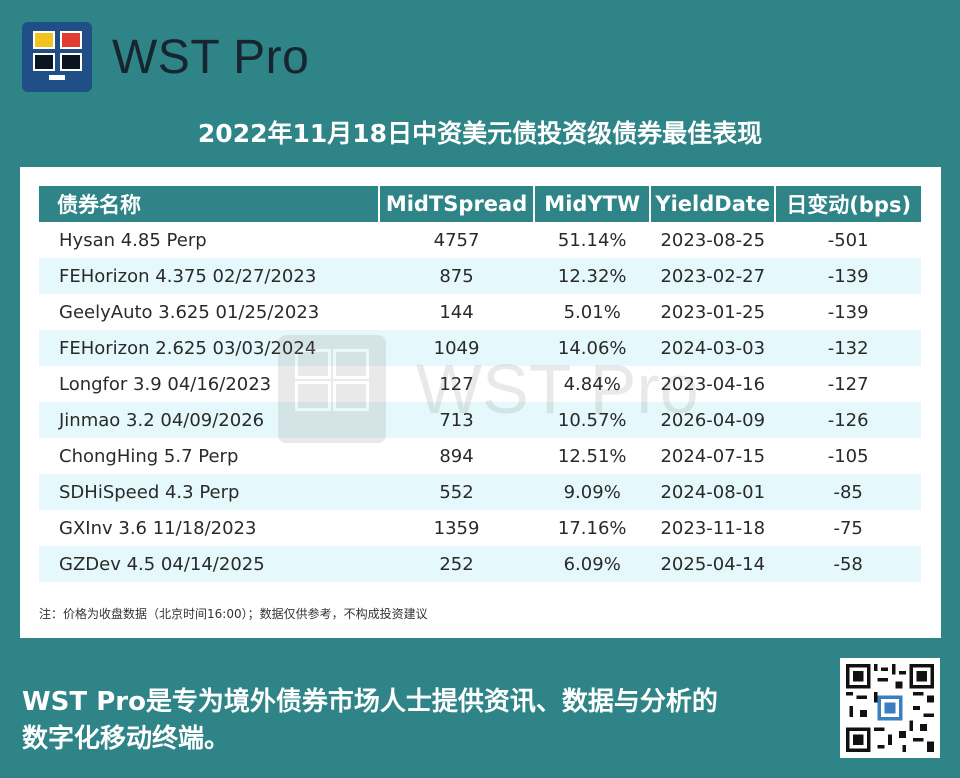  Describe the element at coordinates (456, 528) in the screenshot. I see `cell-midtspread: 1359` at that location.